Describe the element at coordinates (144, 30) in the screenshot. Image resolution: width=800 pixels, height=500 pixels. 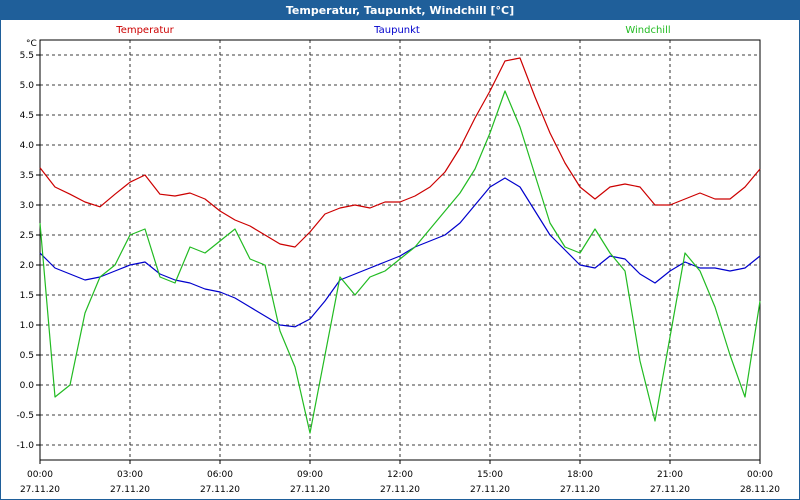
I see `legend-temperatur: Temperatur` at that location.